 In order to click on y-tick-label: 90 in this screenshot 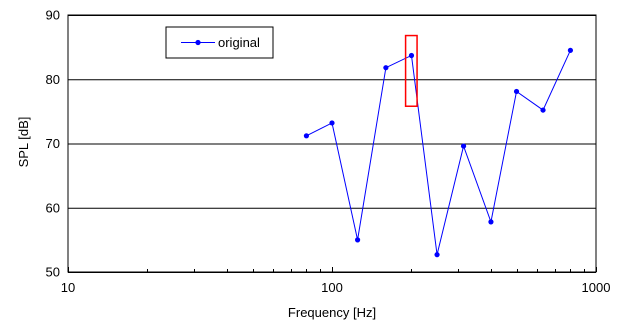, I will do `click(53, 15)`.